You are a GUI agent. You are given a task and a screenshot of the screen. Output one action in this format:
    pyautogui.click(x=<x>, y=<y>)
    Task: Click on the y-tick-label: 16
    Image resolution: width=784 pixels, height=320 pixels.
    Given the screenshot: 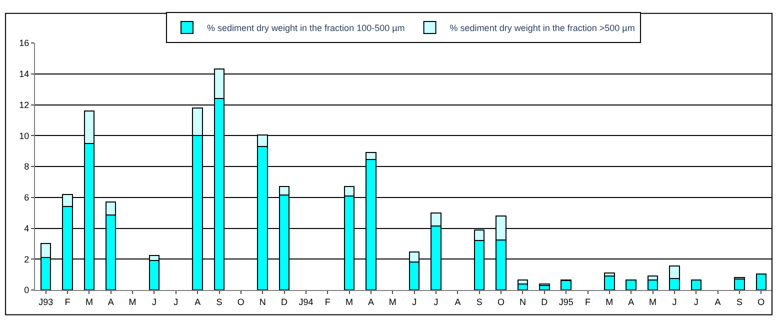 What is the action you would take?
    pyautogui.click(x=24, y=43)
    